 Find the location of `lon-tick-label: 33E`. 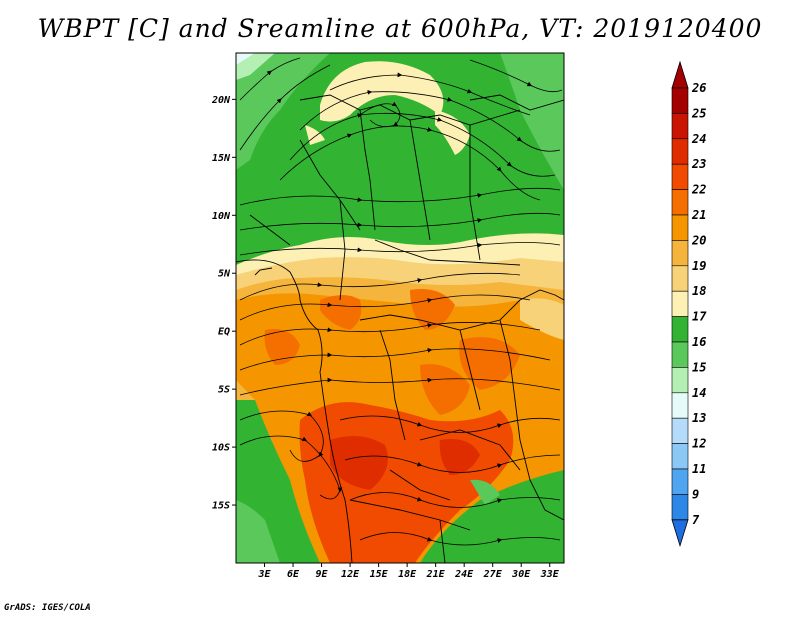

lon-tick-label: 33E is located at coordinates (550, 574).